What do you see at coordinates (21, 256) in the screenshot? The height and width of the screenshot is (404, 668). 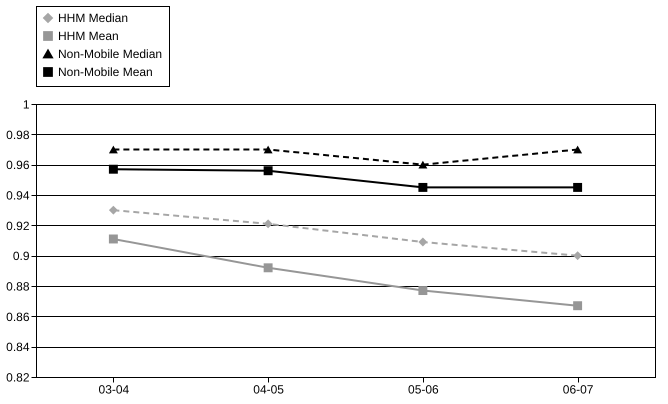 I see `y-tick-label: 0.9` at bounding box center [21, 256].